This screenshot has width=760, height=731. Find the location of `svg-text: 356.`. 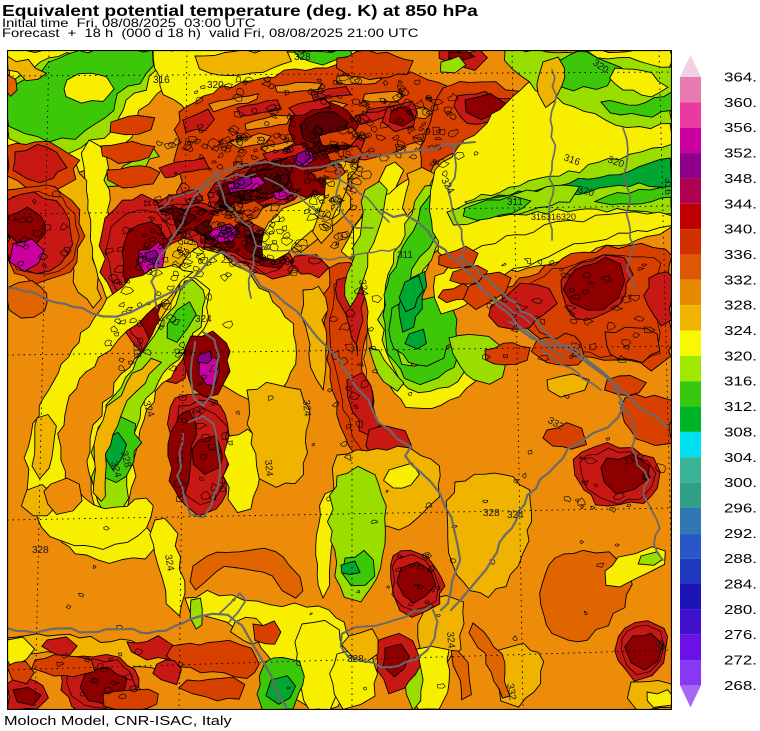

svg-text: 356. is located at coordinates (740, 127).